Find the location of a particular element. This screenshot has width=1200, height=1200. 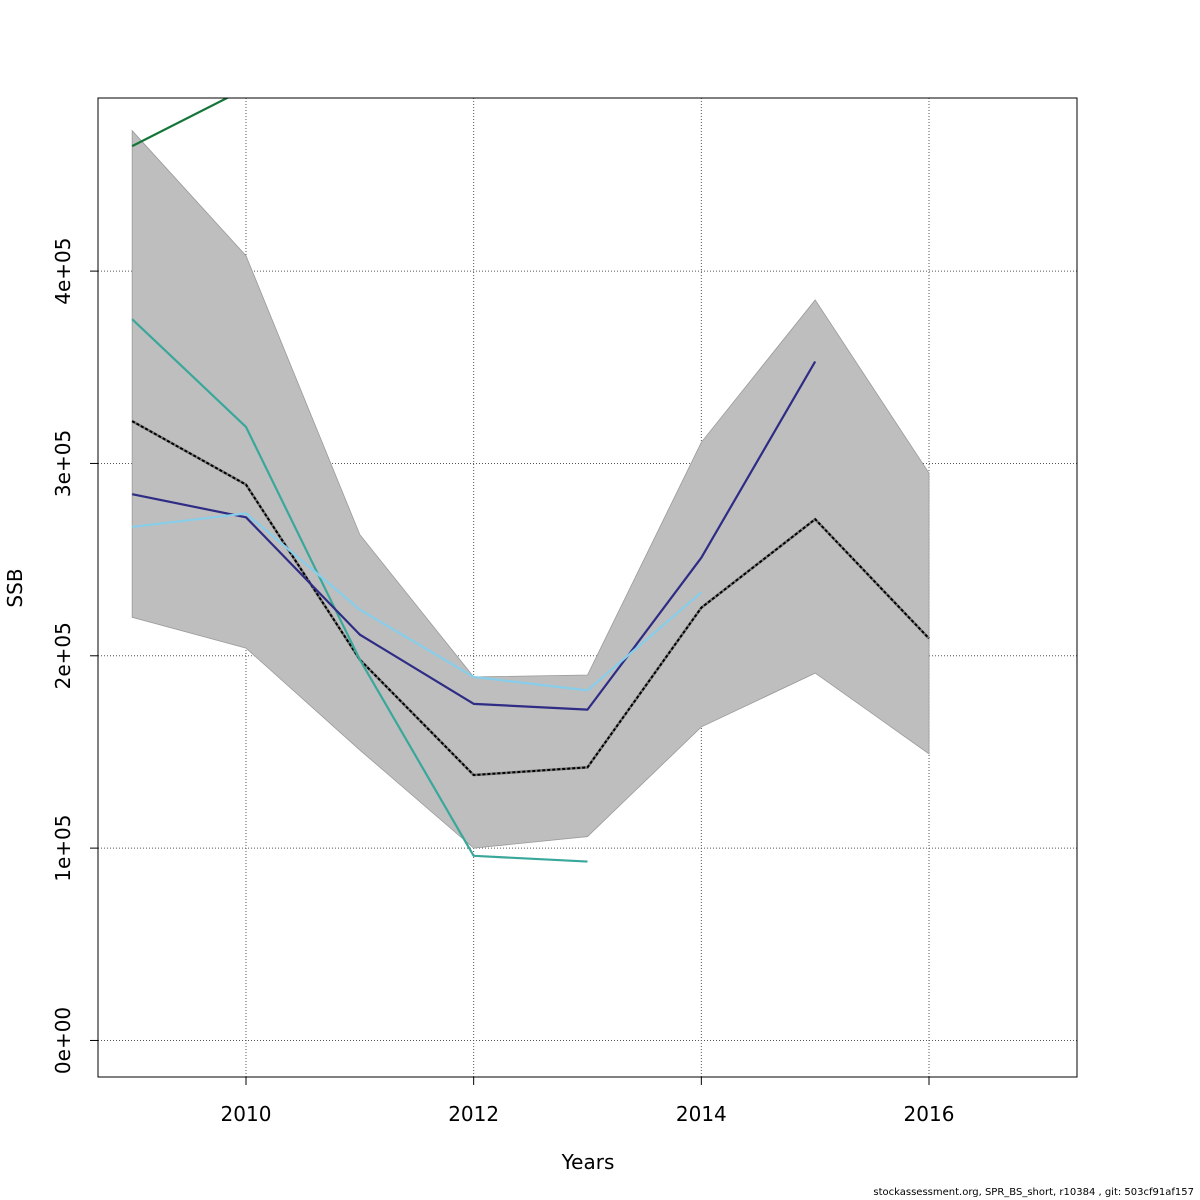

x-tick-label: 2016 is located at coordinates (929, 1114).